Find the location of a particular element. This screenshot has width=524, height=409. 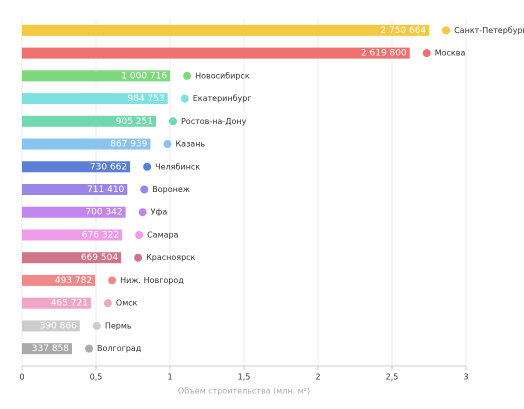

category-label: Санкт-Петербург is located at coordinates (489, 30).